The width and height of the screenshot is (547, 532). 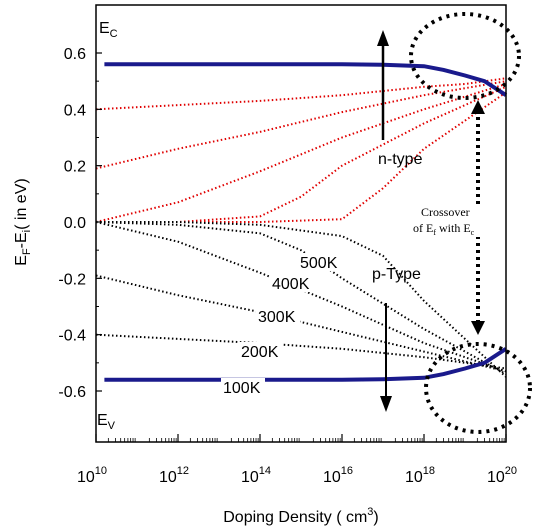 What do you see at coordinates (445, 212) in the screenshot?
I see `crossover-label-line1: Crossover` at bounding box center [445, 212].